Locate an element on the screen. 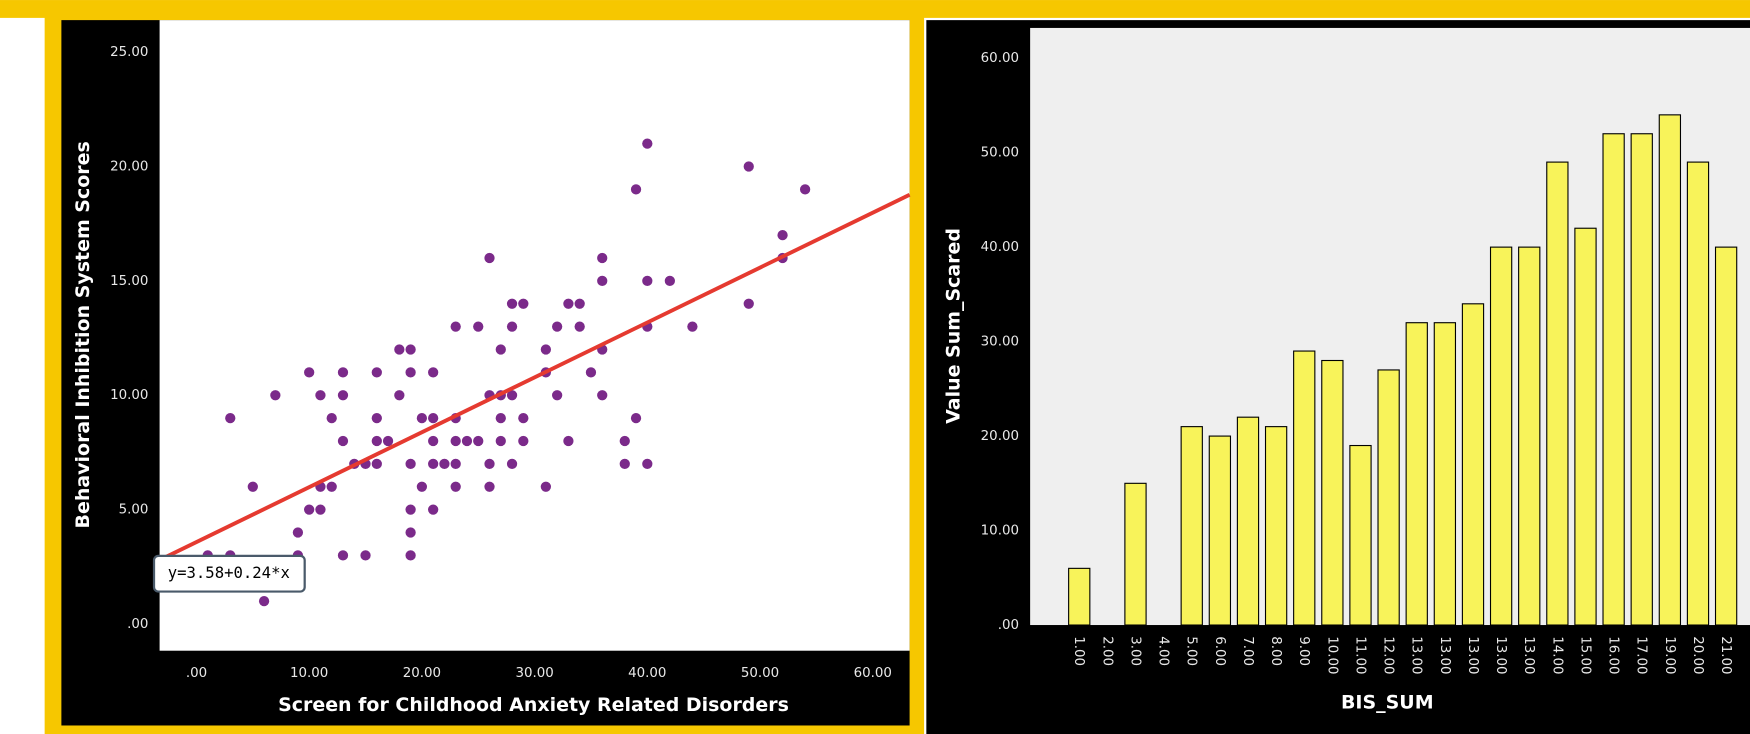 The width and height of the screenshot is (1750, 734). x-tick-label: 19.00 is located at coordinates (1669, 655).